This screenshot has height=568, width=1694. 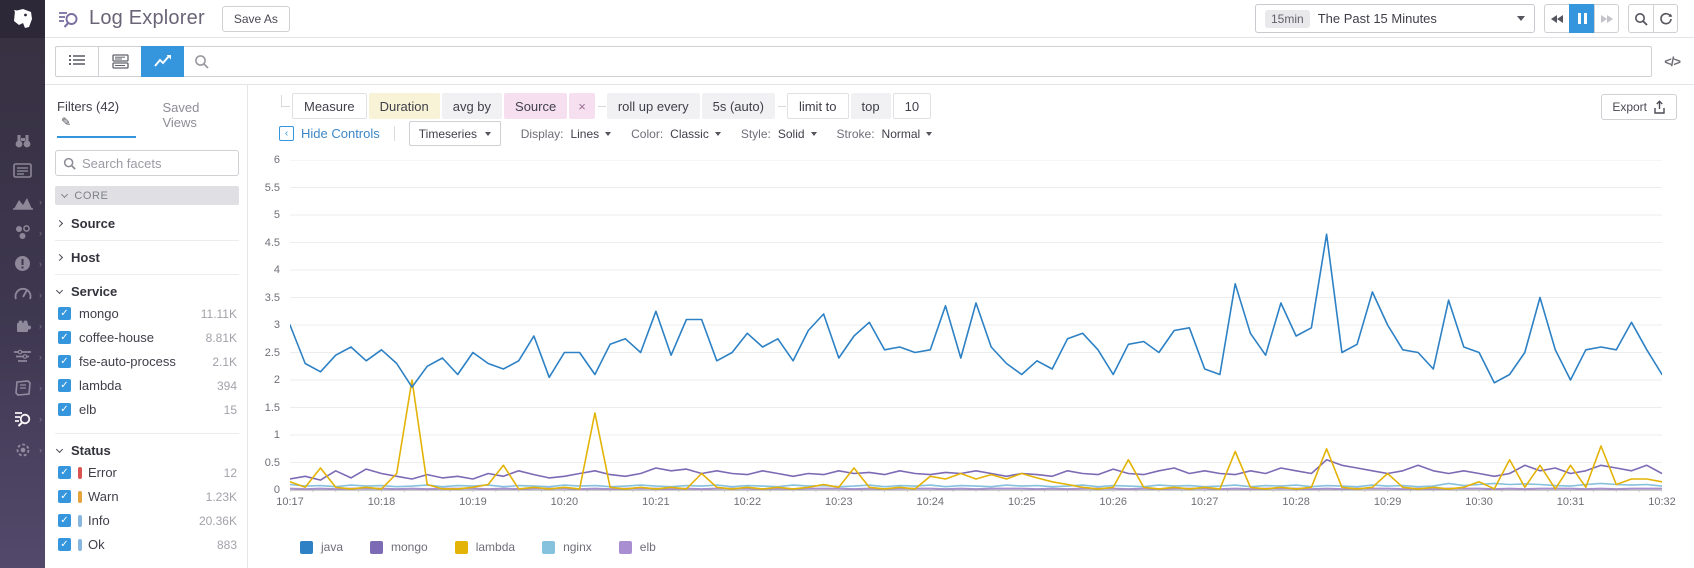 What do you see at coordinates (147, 258) in the screenshot?
I see `facet-host: Host` at bounding box center [147, 258].